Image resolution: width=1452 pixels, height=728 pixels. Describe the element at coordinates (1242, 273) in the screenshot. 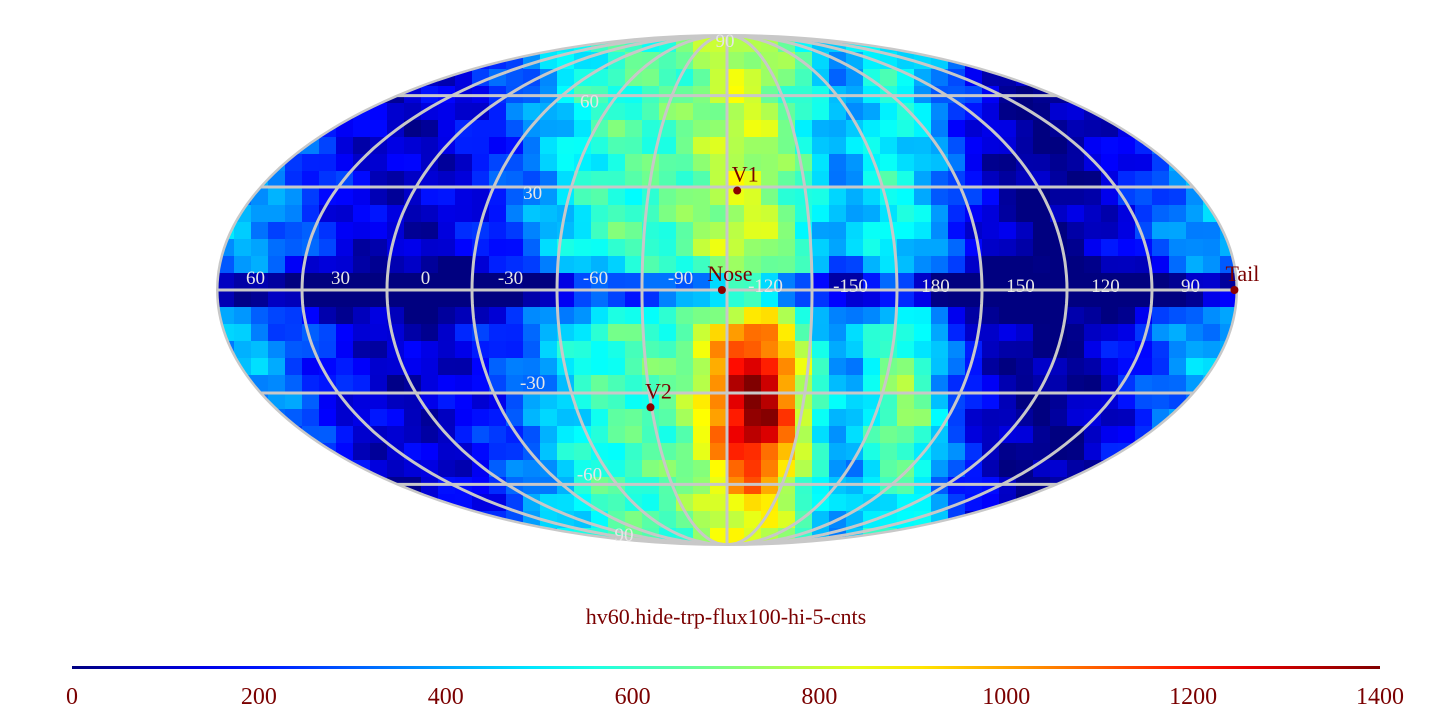

I see `marker-tail-label: Tail` at that location.